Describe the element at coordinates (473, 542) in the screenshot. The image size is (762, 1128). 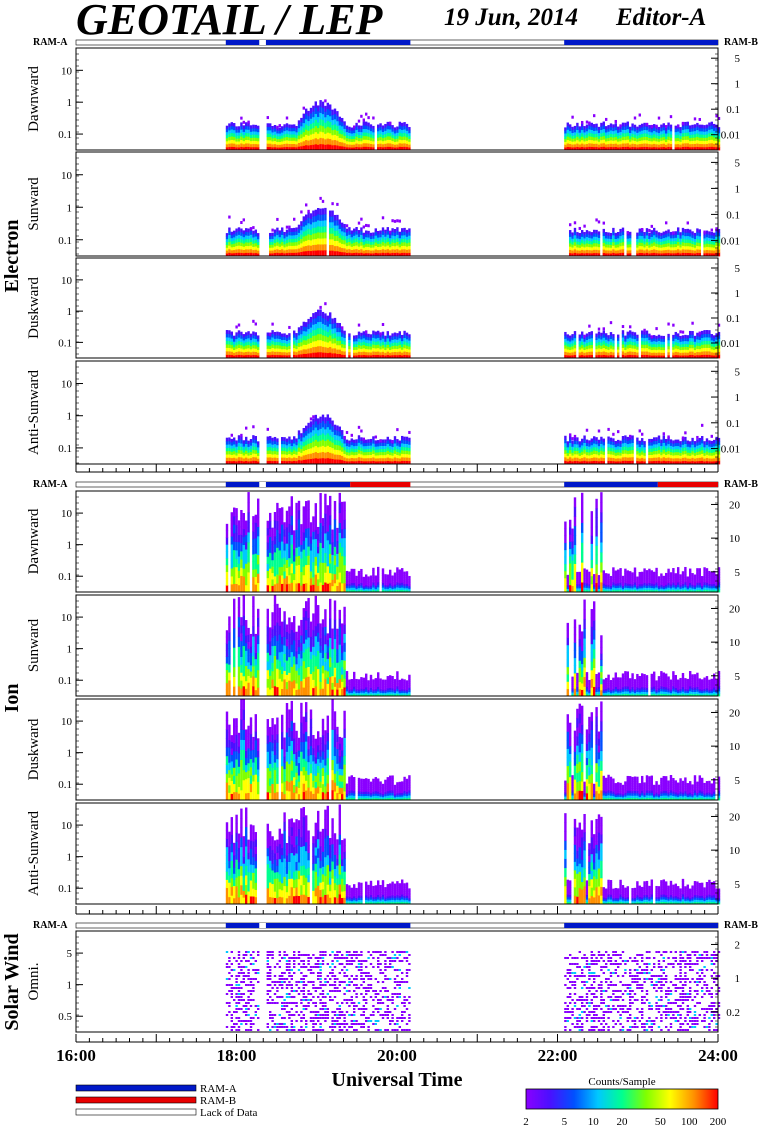
I see `panel-1-dawnward-cells` at that location.